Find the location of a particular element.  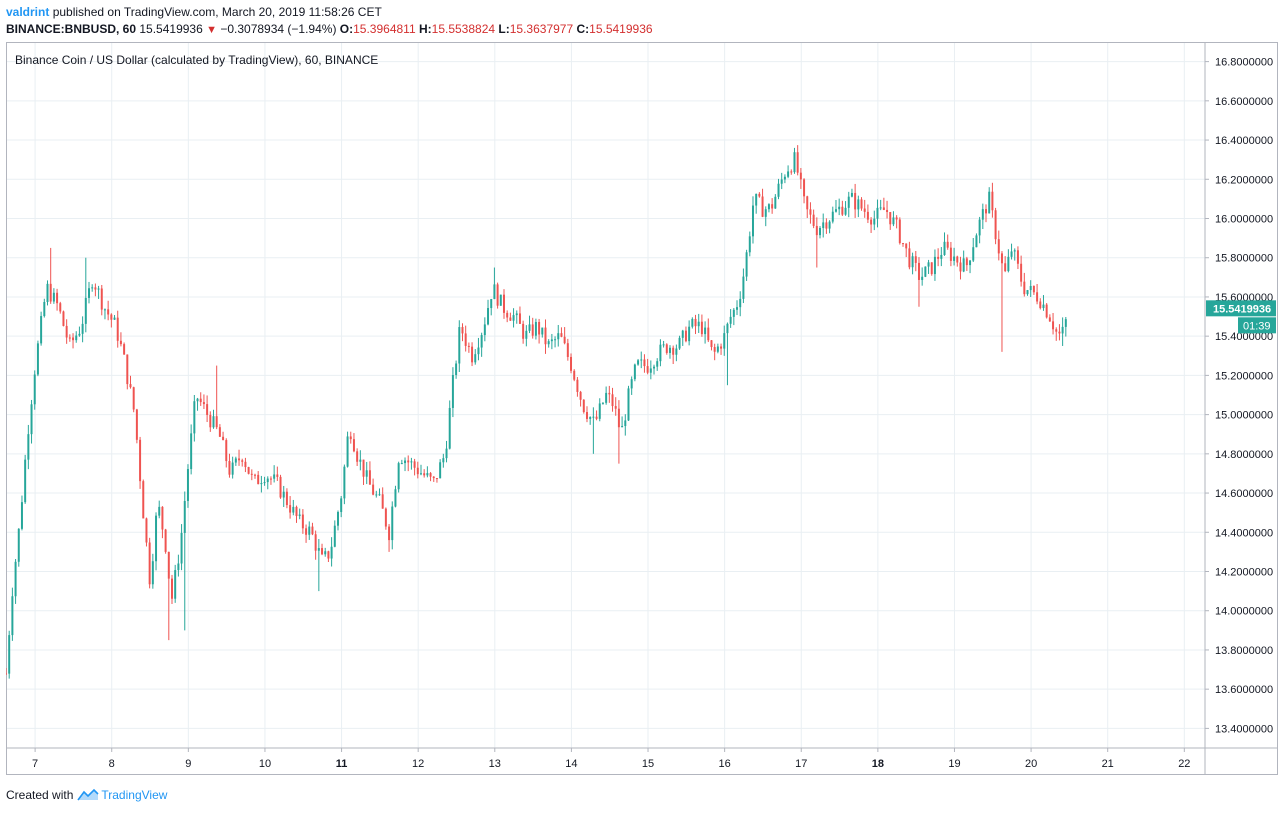

x-tick-label: 12 is located at coordinates (418, 764).